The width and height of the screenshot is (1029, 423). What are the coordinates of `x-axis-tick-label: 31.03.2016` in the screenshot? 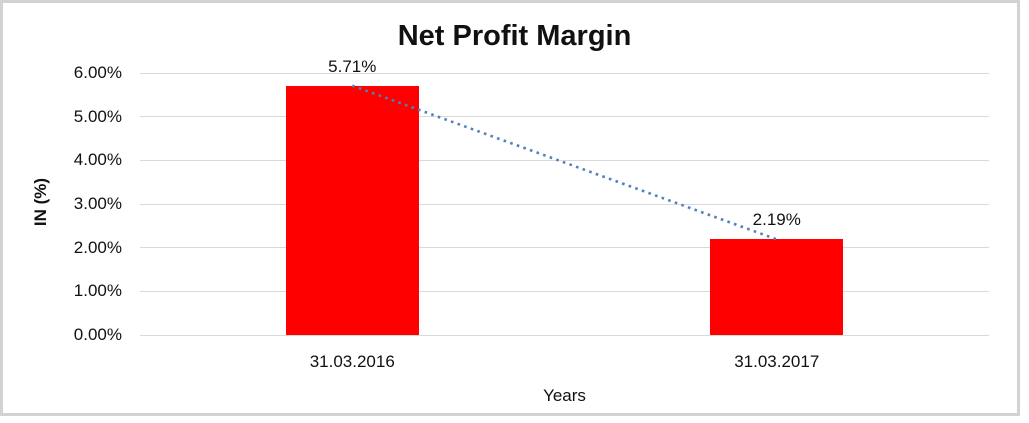 It's located at (352, 361).